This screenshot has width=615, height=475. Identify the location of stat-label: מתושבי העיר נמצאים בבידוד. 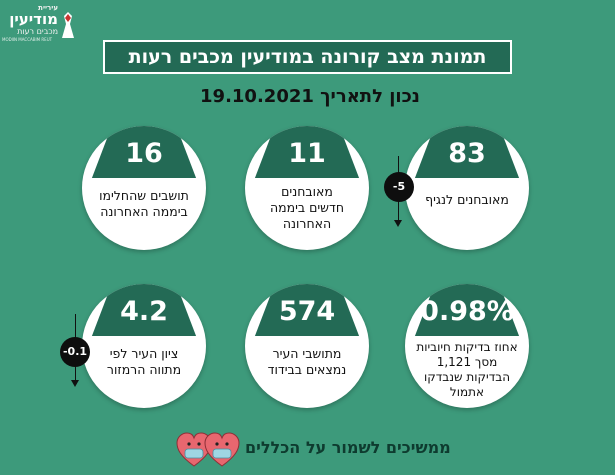
(307, 361).